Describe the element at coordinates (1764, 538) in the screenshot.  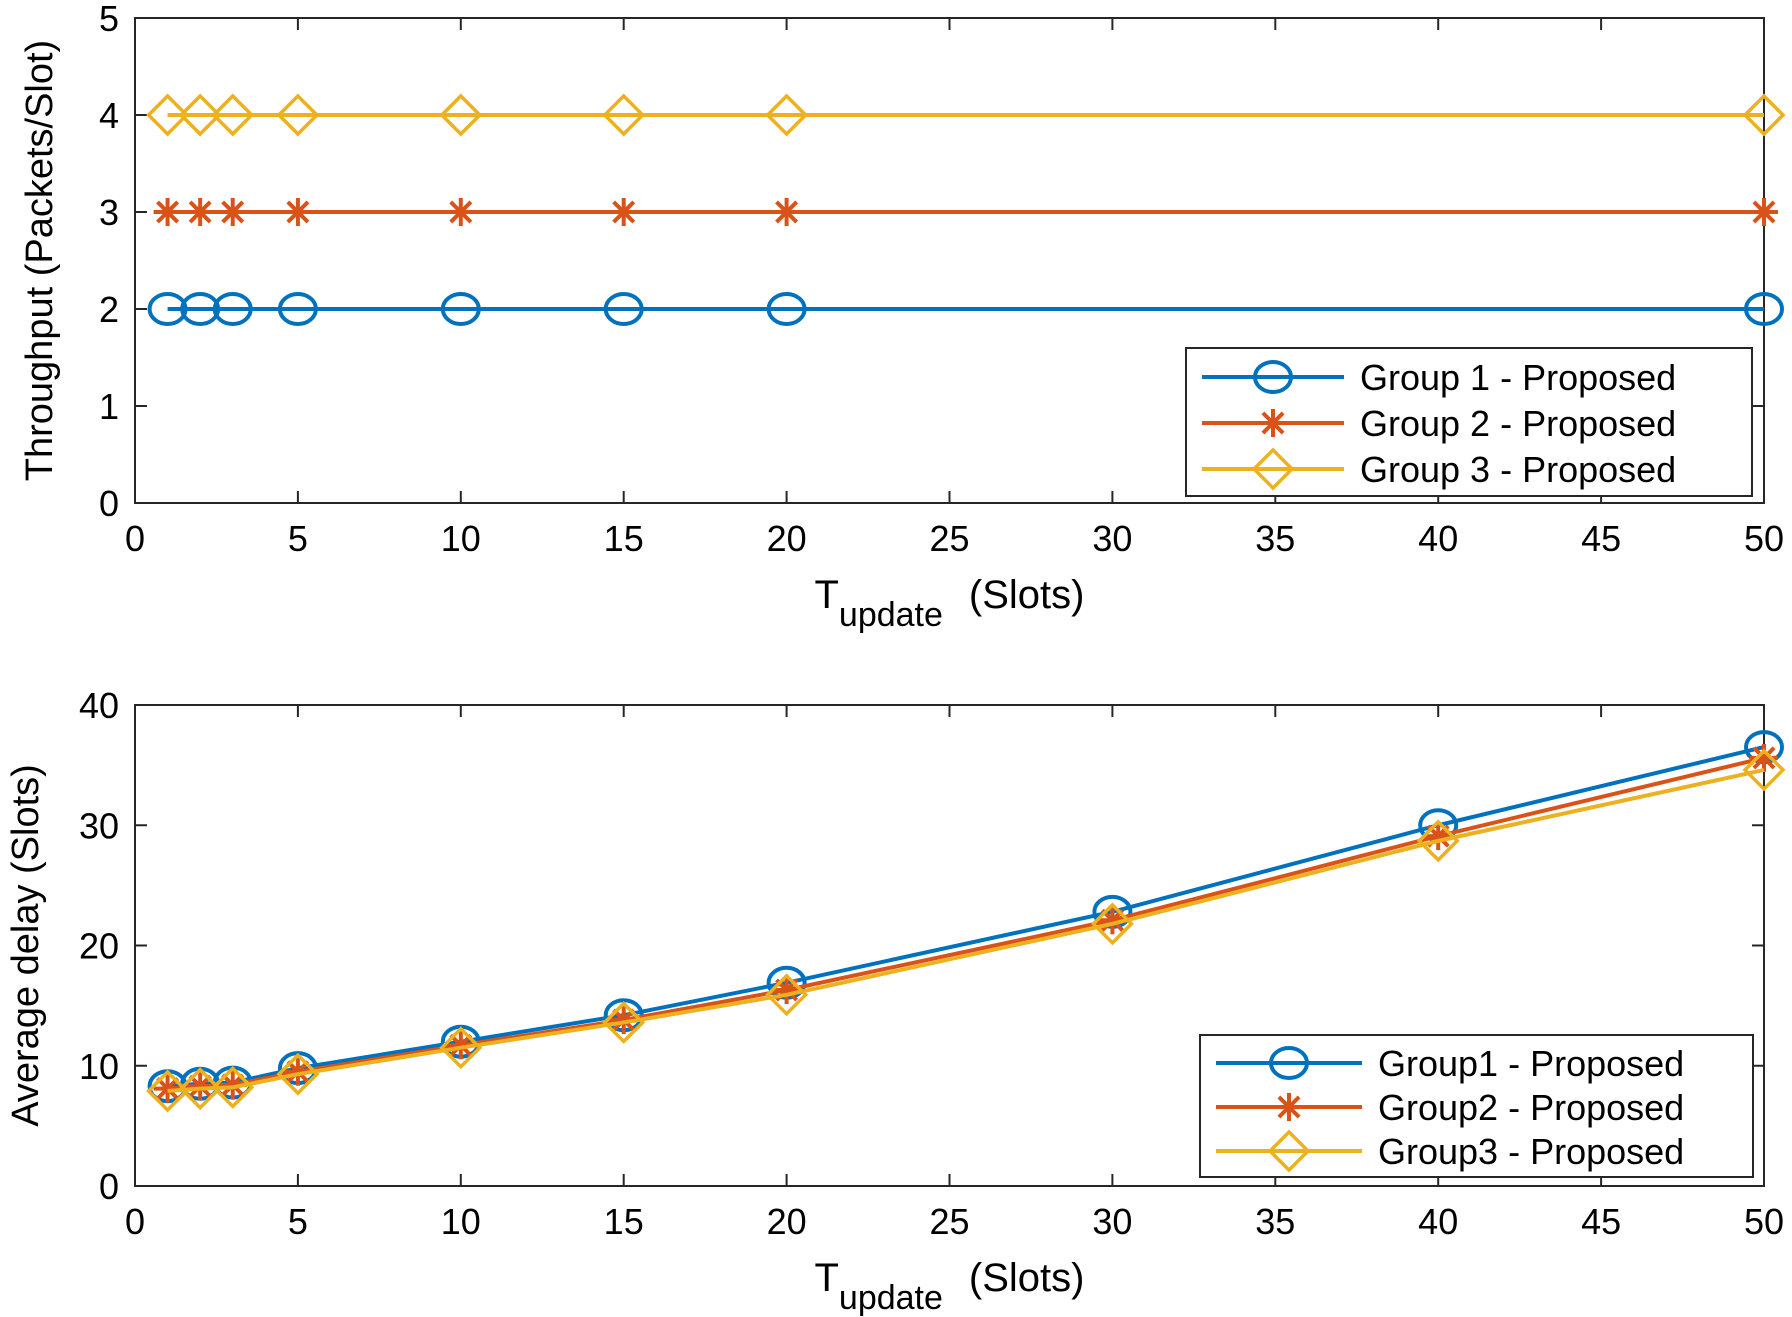
I see `chart1-x-tick-label: 50` at that location.